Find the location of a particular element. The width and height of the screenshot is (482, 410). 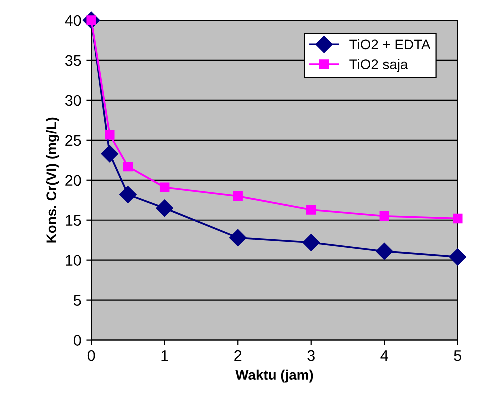

y-tick-label: 25 is located at coordinates (74, 140).